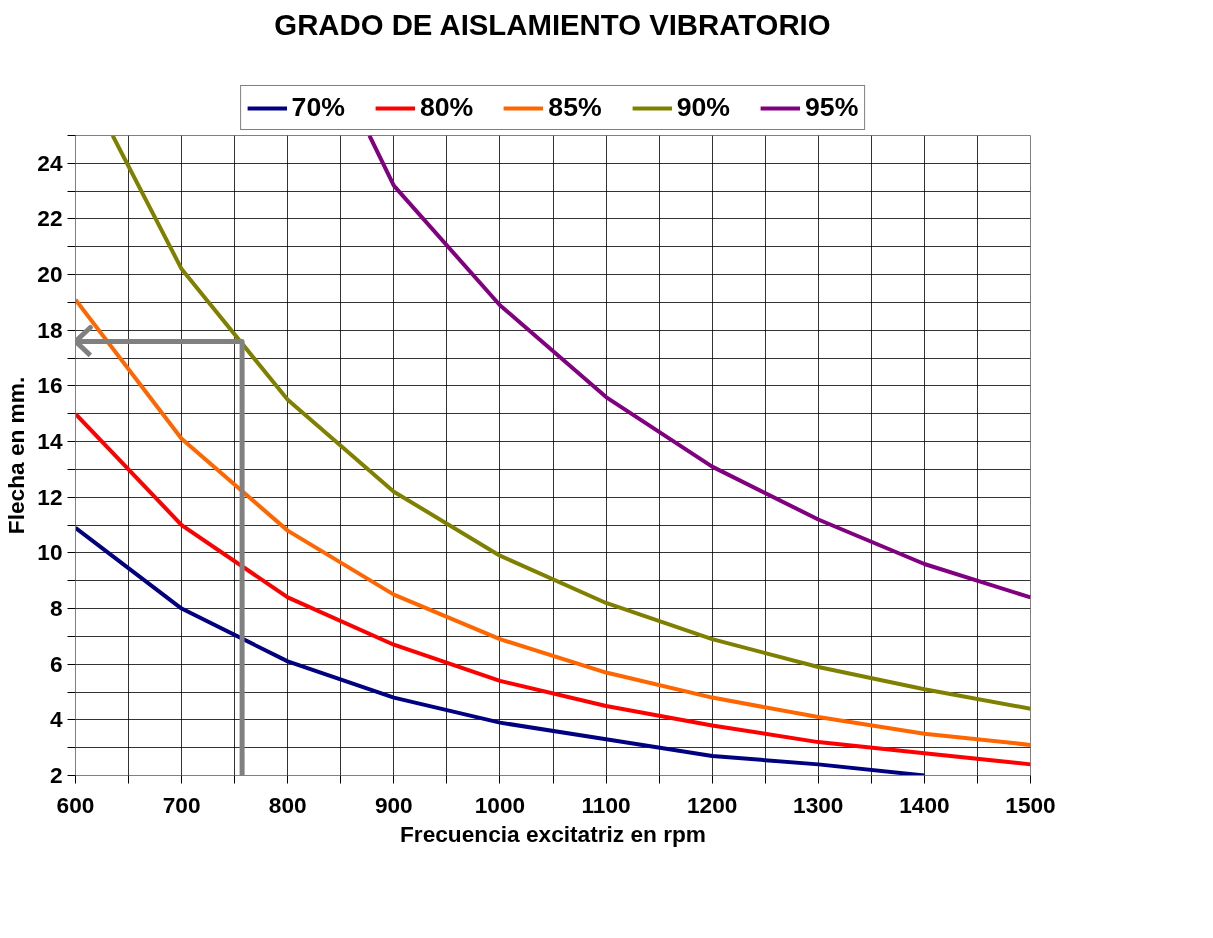 The image size is (1213, 938). I want to click on x-tick-label: 600, so click(75, 804).